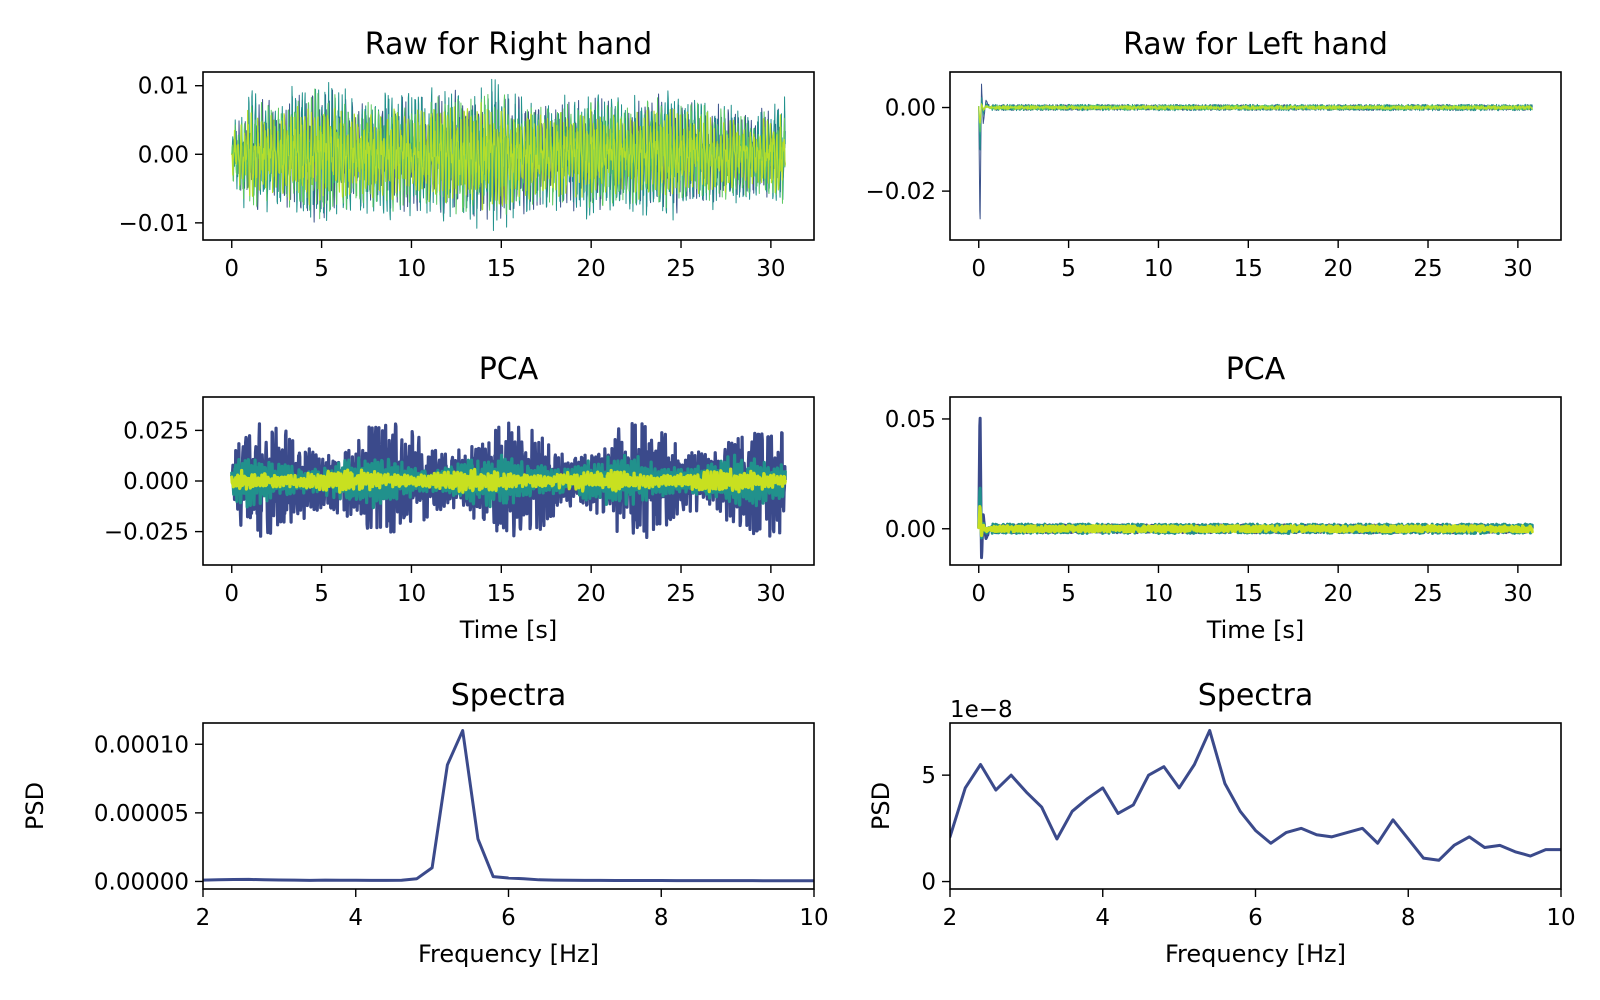  I want to click on y-tick-label: −0.02, so click(901, 192).